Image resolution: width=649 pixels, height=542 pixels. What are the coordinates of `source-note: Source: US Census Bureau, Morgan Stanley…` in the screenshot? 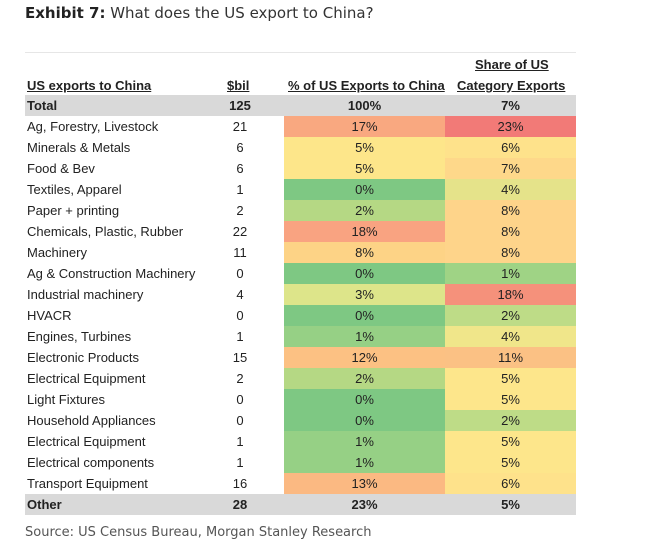 It's located at (198, 532).